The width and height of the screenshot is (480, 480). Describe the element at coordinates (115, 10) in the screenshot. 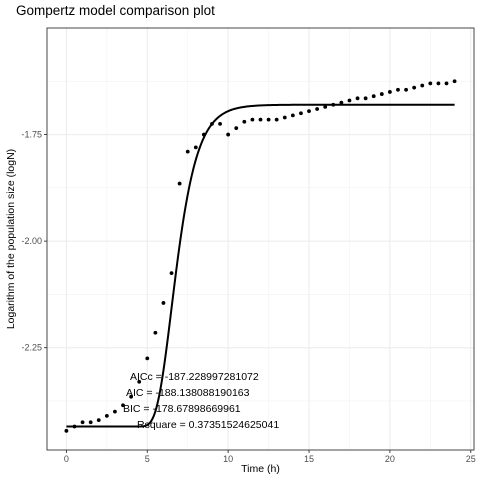

I see `chart-title: Gompertz model comparison plot` at that location.